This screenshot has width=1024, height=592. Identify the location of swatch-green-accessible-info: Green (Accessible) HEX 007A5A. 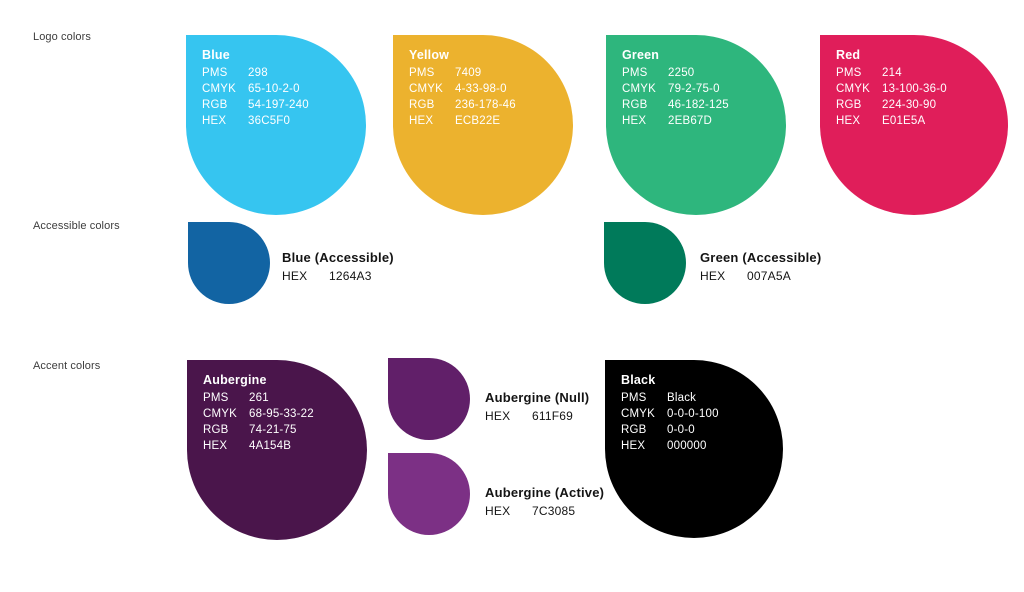
(760, 267).